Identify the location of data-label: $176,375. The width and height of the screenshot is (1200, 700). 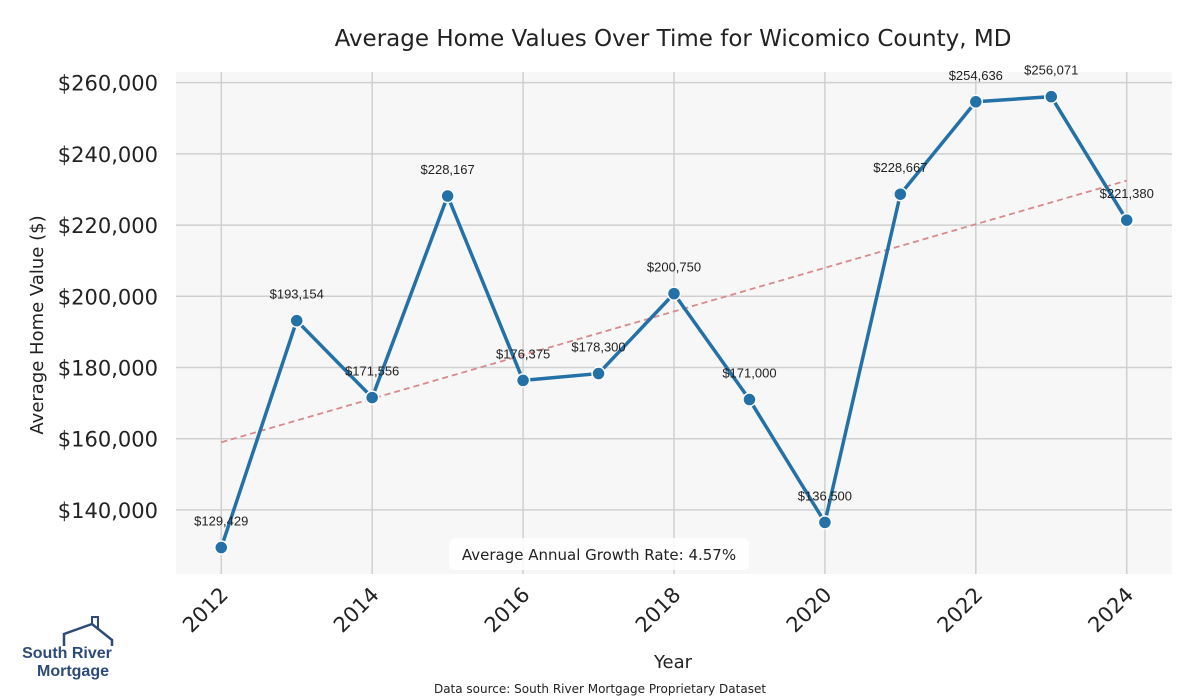
(523, 353).